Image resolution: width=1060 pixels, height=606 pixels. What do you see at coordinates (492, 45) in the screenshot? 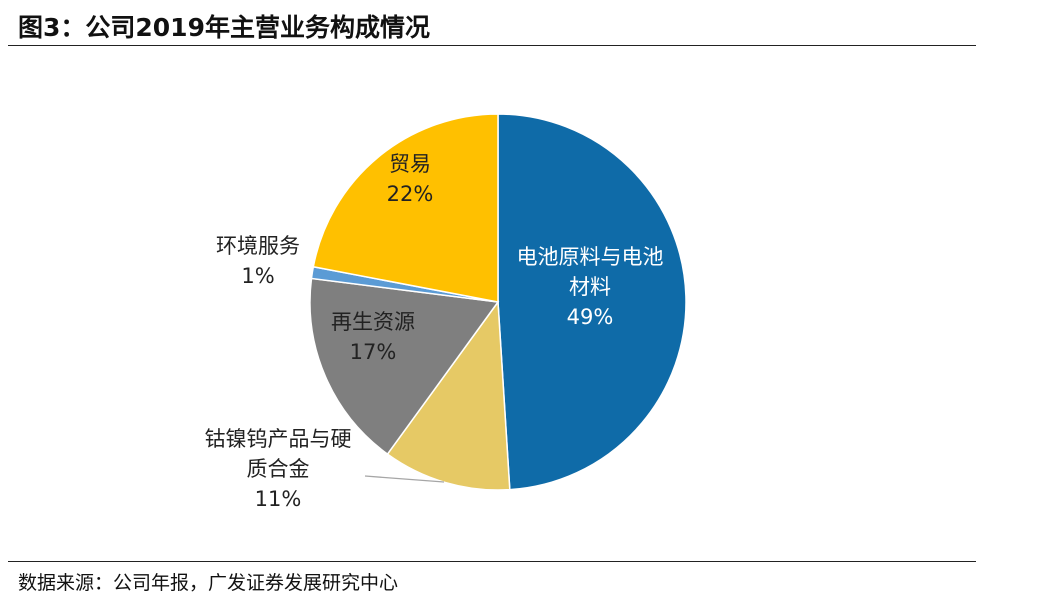
I see `title-divider` at bounding box center [492, 45].